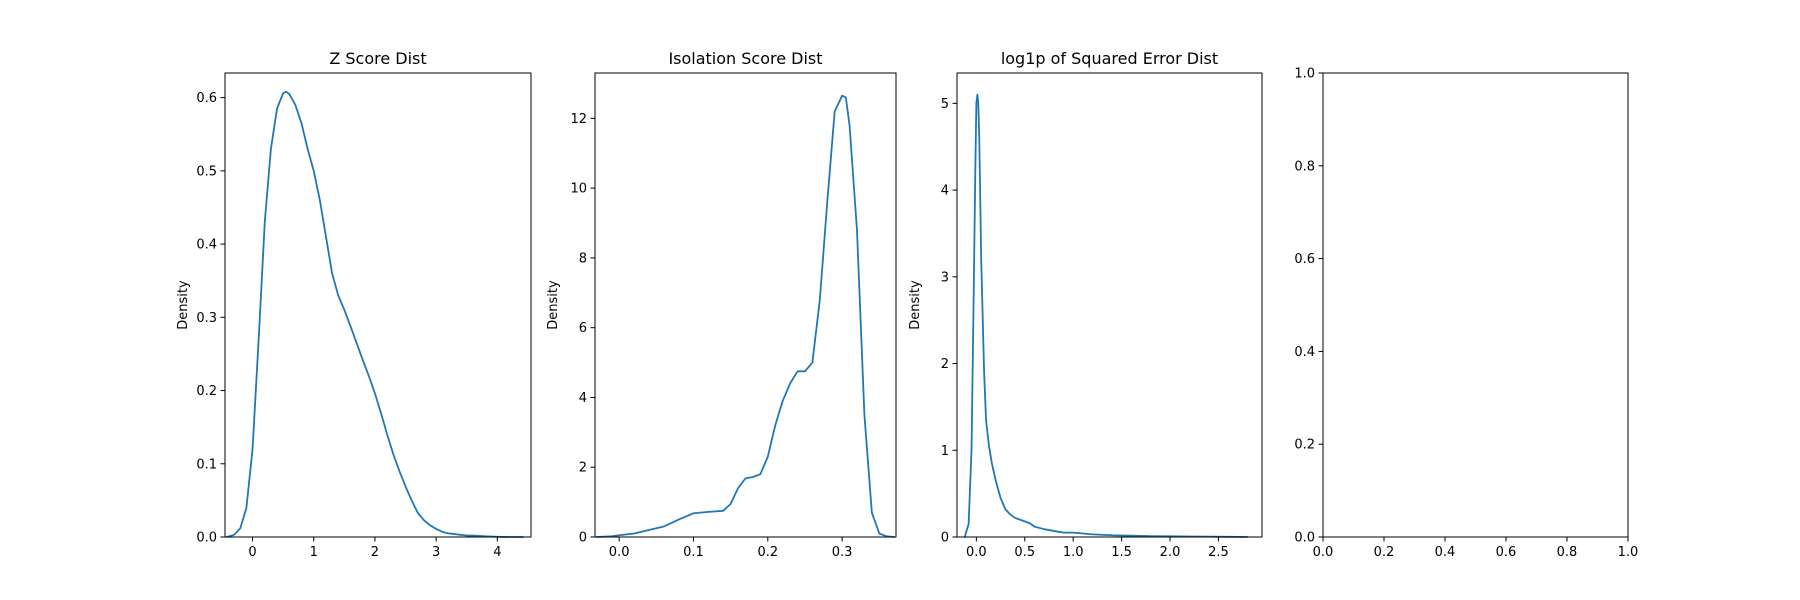 This screenshot has width=1800, height=600. Describe the element at coordinates (842, 552) in the screenshot. I see `x-tick-label: 0.3` at that location.